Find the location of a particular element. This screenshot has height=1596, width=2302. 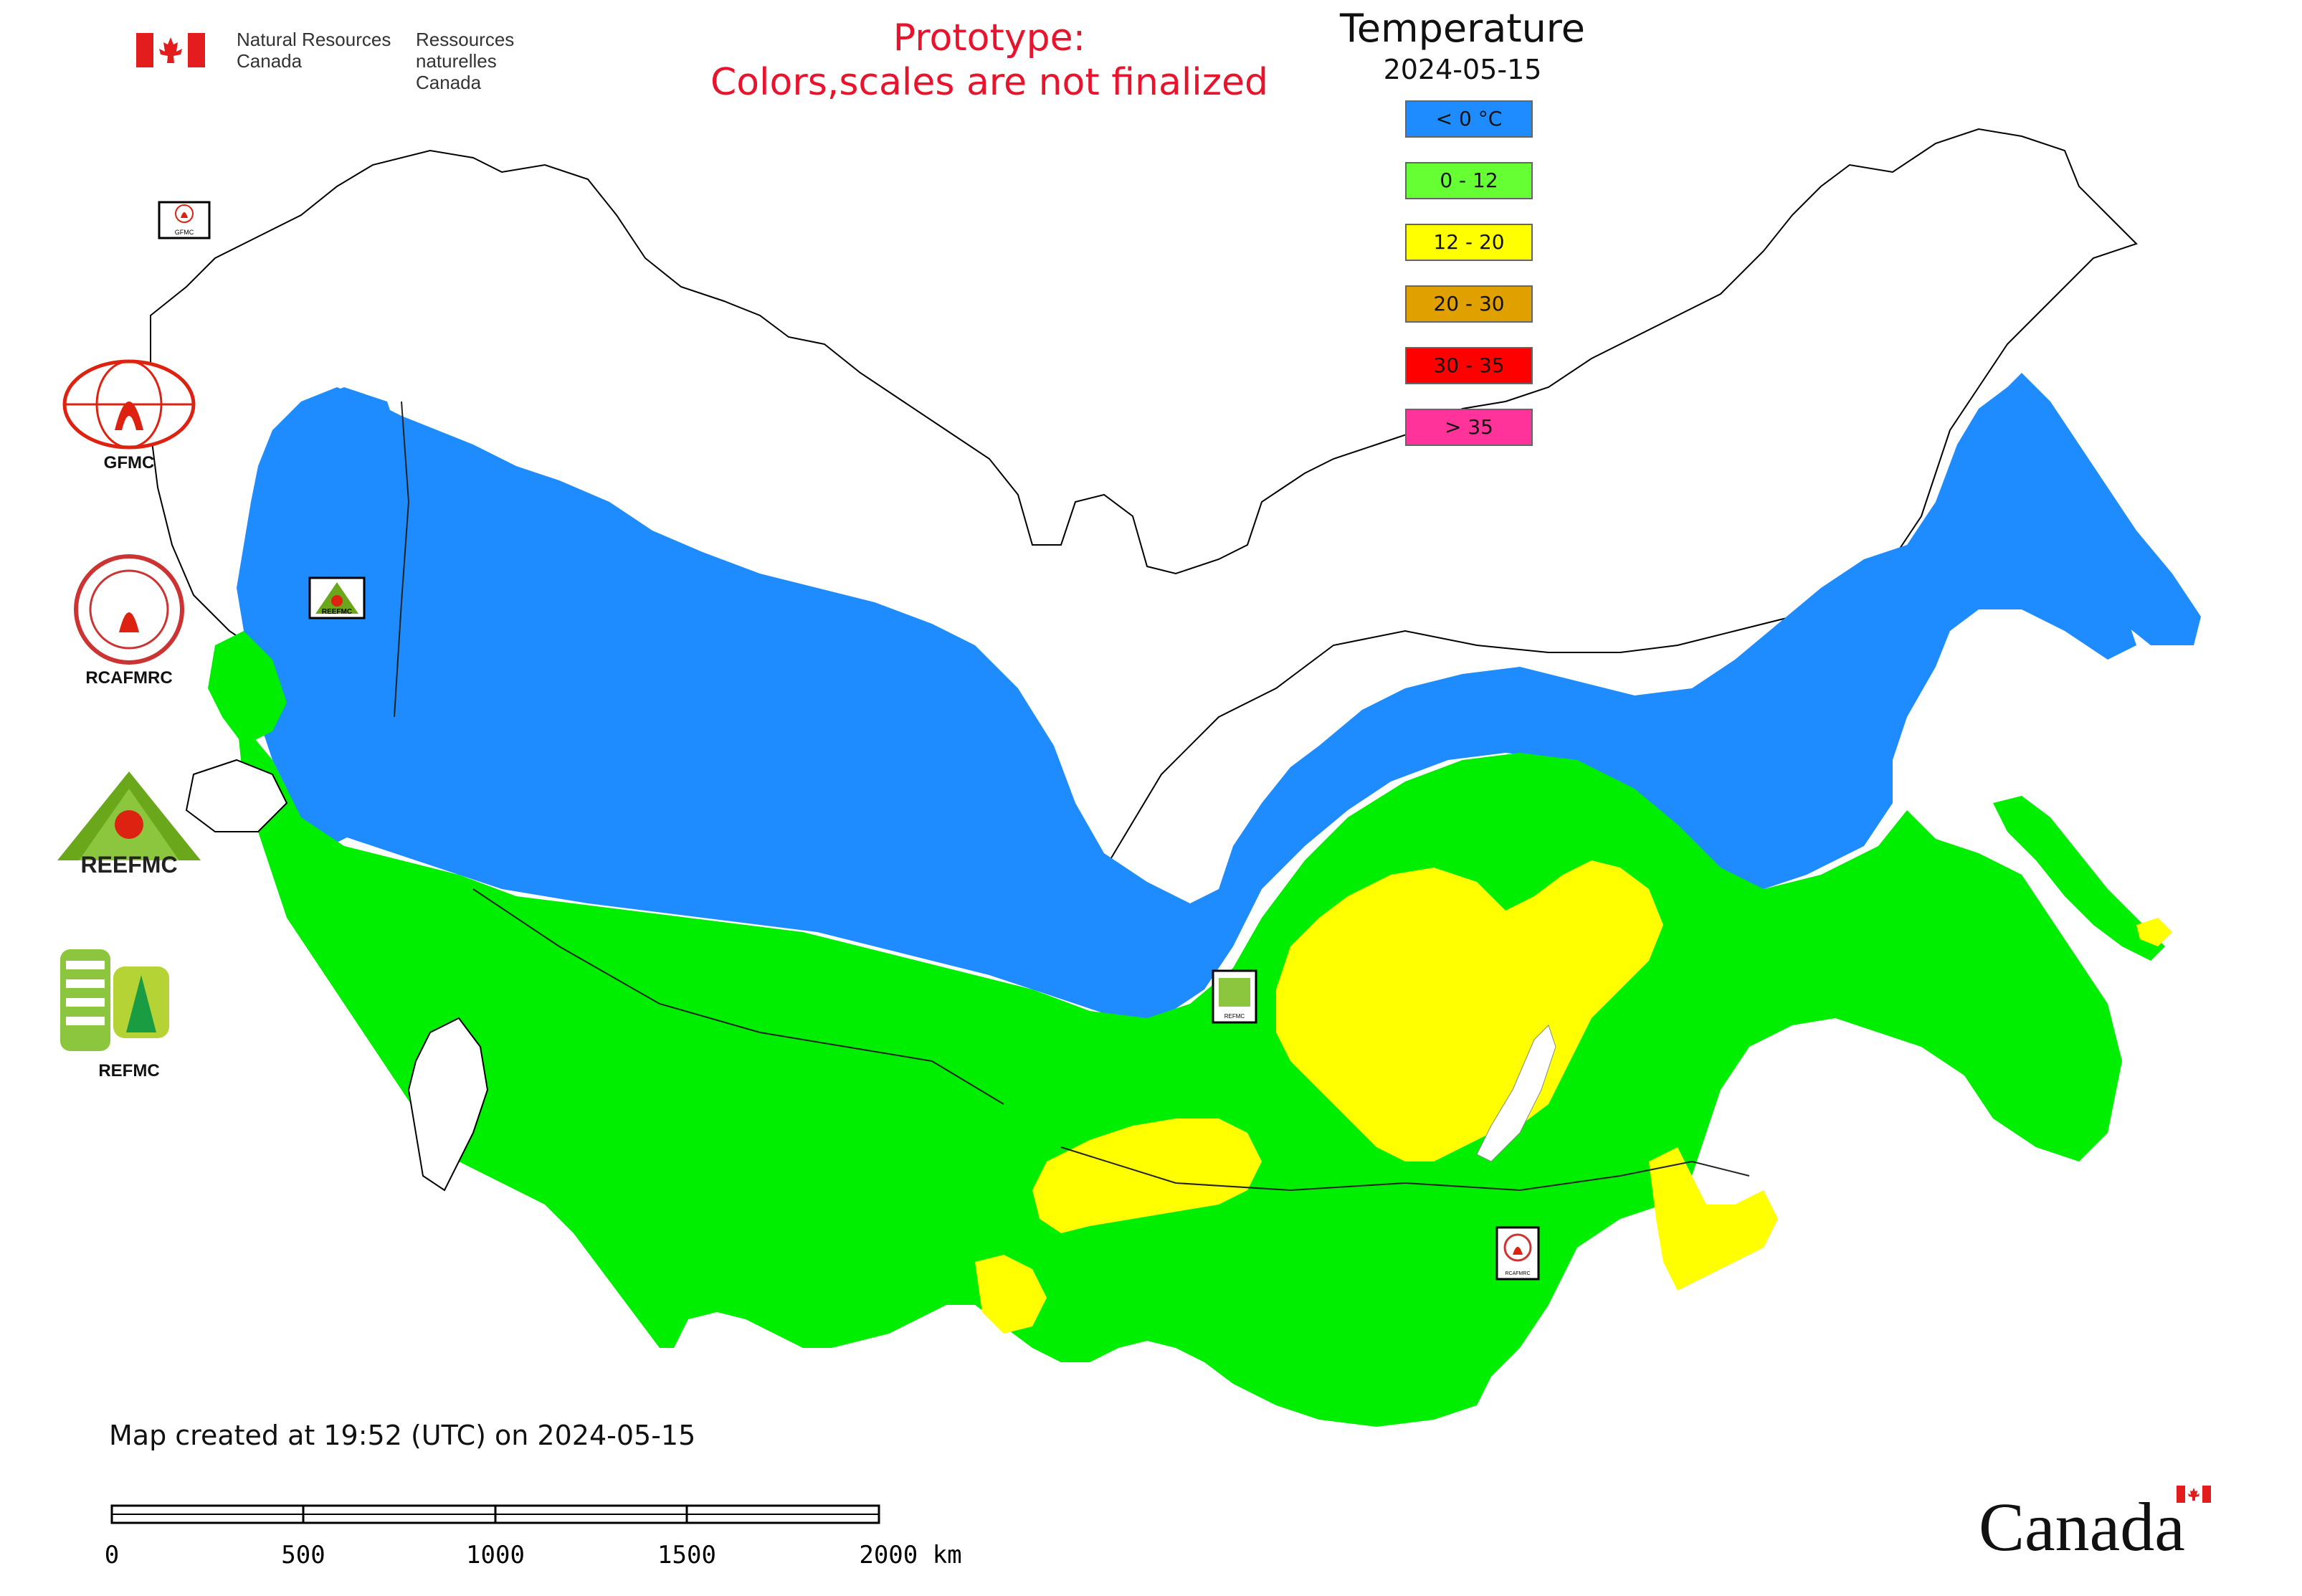

map-logo-refmc: REFMC is located at coordinates (1234, 996).